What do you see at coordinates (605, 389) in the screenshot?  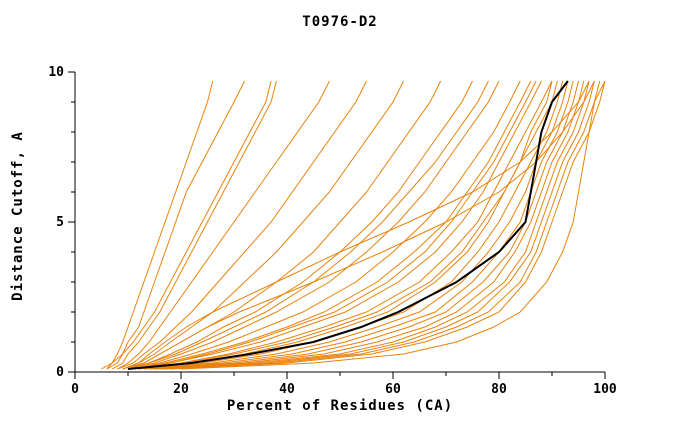 I see `x-tick-label: 100` at bounding box center [605, 389].